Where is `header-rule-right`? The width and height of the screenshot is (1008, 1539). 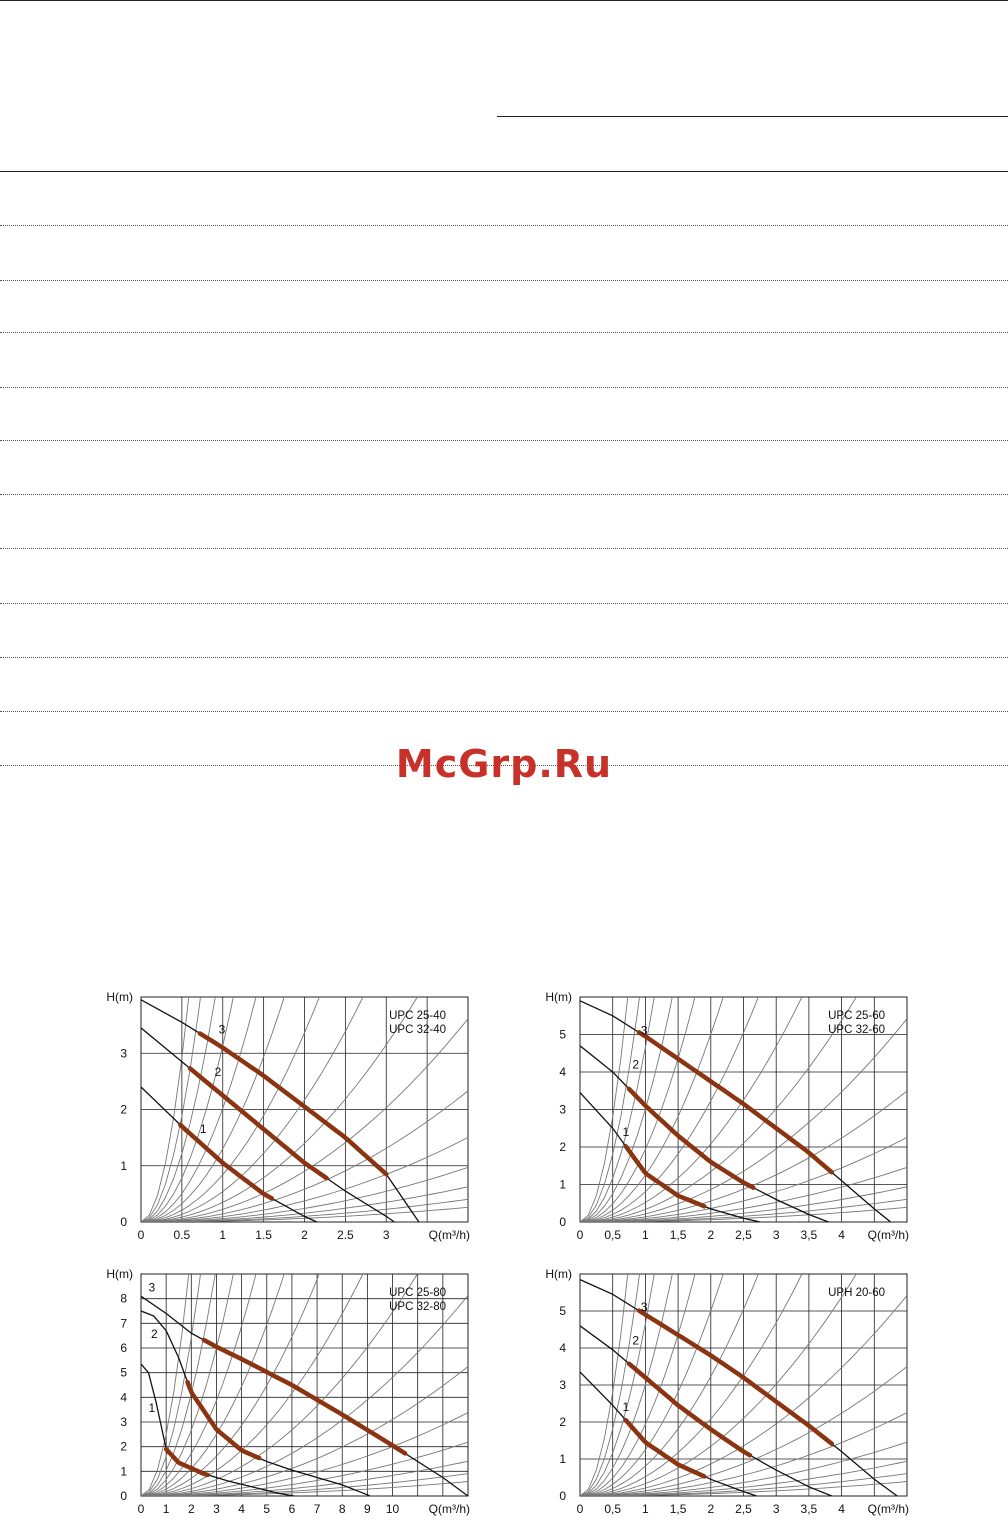
header-rule-right is located at coordinates (752, 116).